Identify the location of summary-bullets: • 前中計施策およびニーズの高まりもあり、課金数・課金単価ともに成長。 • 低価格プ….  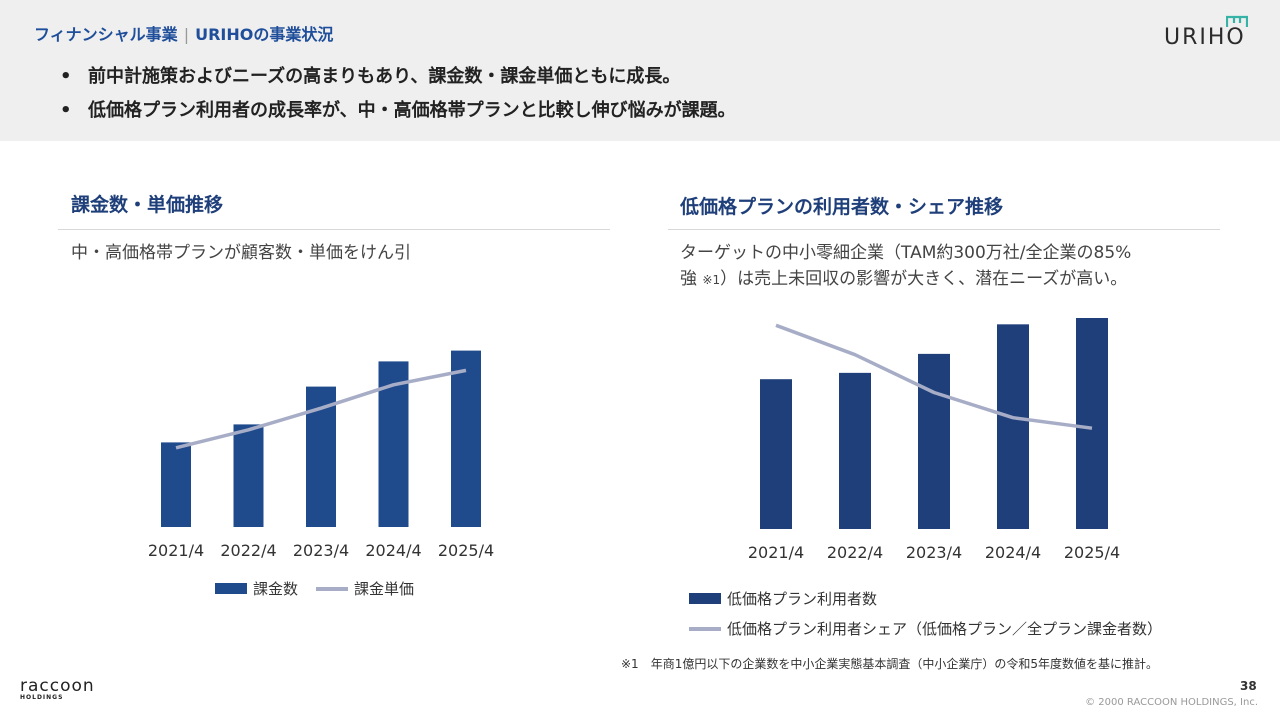
(398, 94).